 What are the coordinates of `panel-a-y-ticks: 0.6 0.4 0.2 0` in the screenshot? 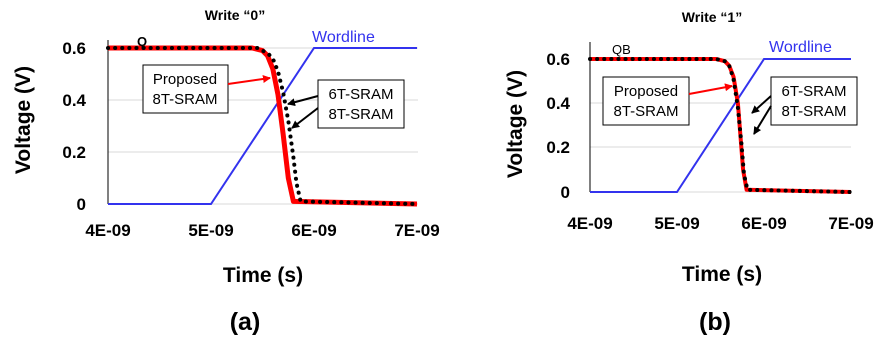 It's located at (74, 126).